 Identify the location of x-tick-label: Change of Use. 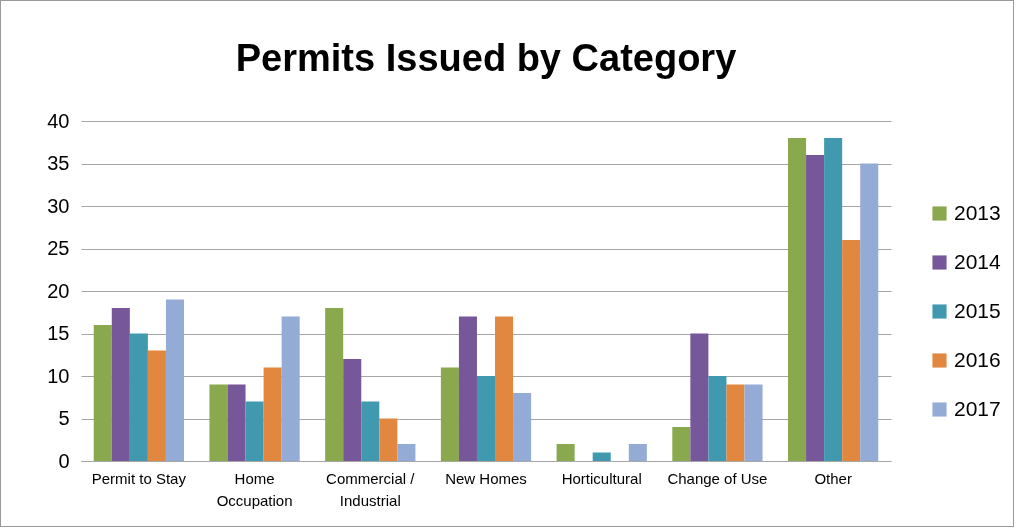
(717, 478).